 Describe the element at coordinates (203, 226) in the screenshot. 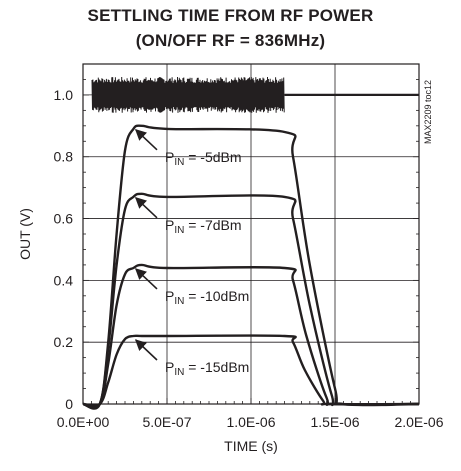

I see `annotation-label: PIN = -7dBm` at that location.